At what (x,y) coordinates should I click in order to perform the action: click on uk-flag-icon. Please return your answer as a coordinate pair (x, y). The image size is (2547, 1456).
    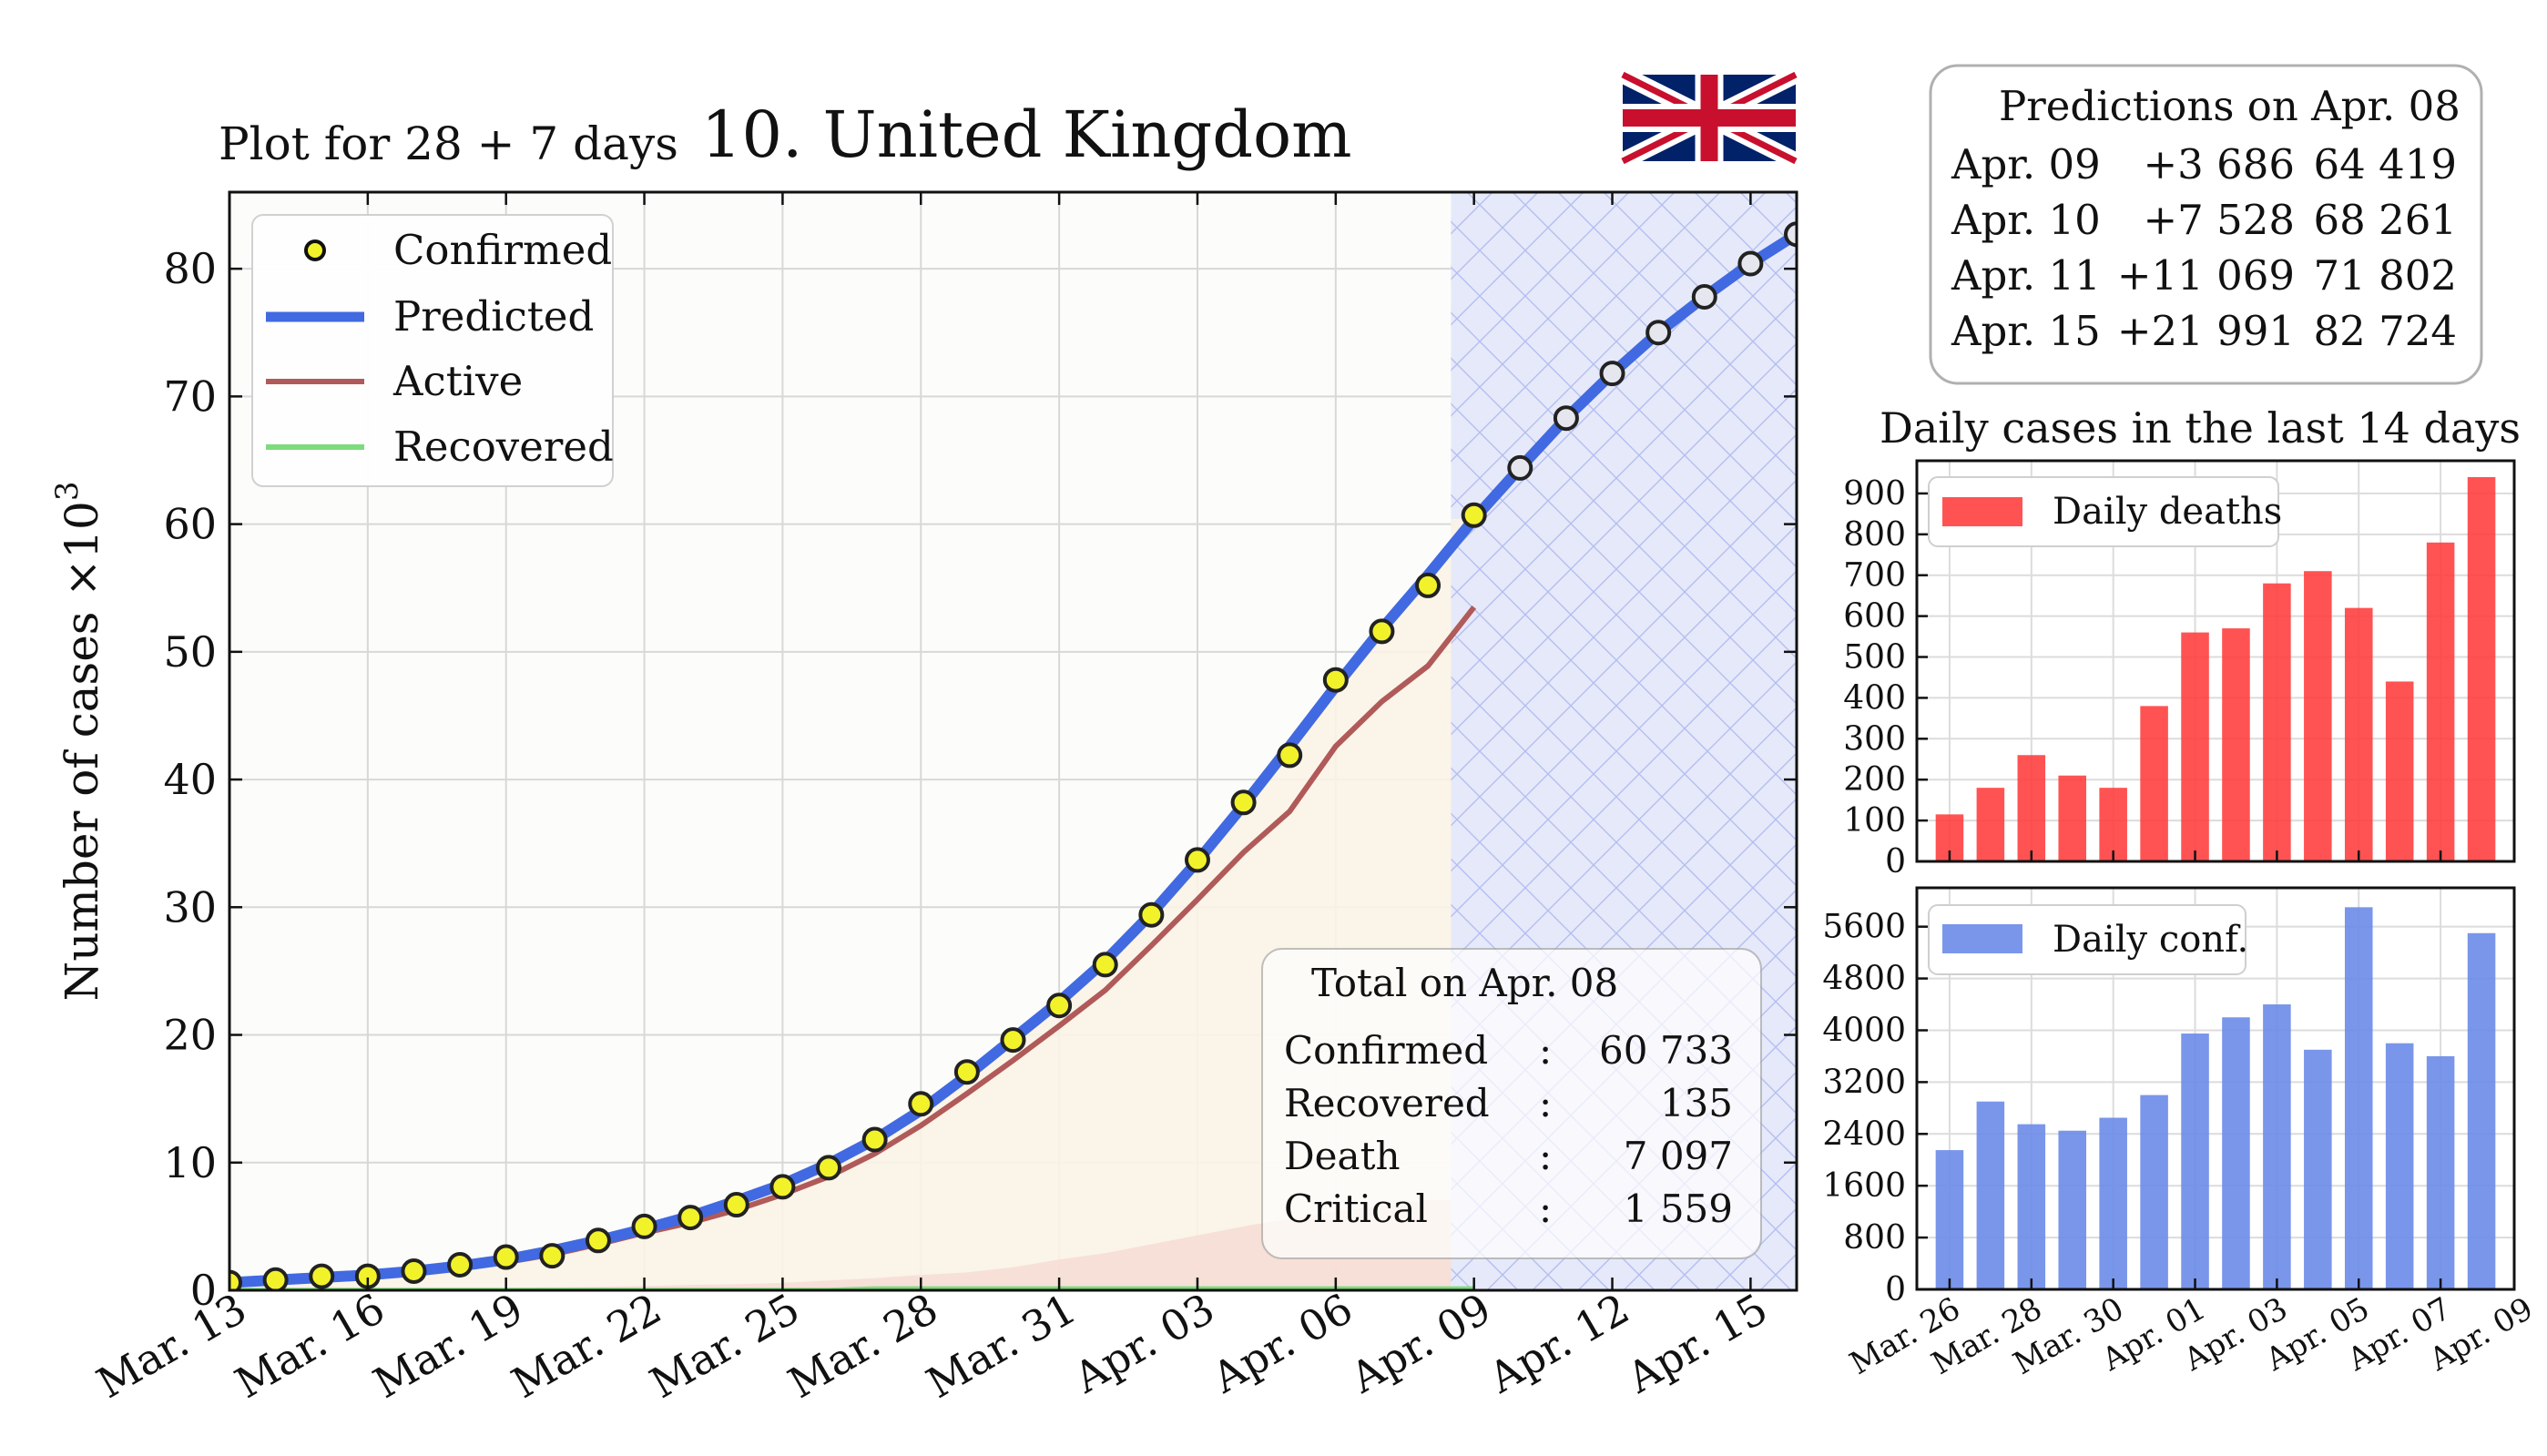
    Looking at the image, I should click on (1709, 117).